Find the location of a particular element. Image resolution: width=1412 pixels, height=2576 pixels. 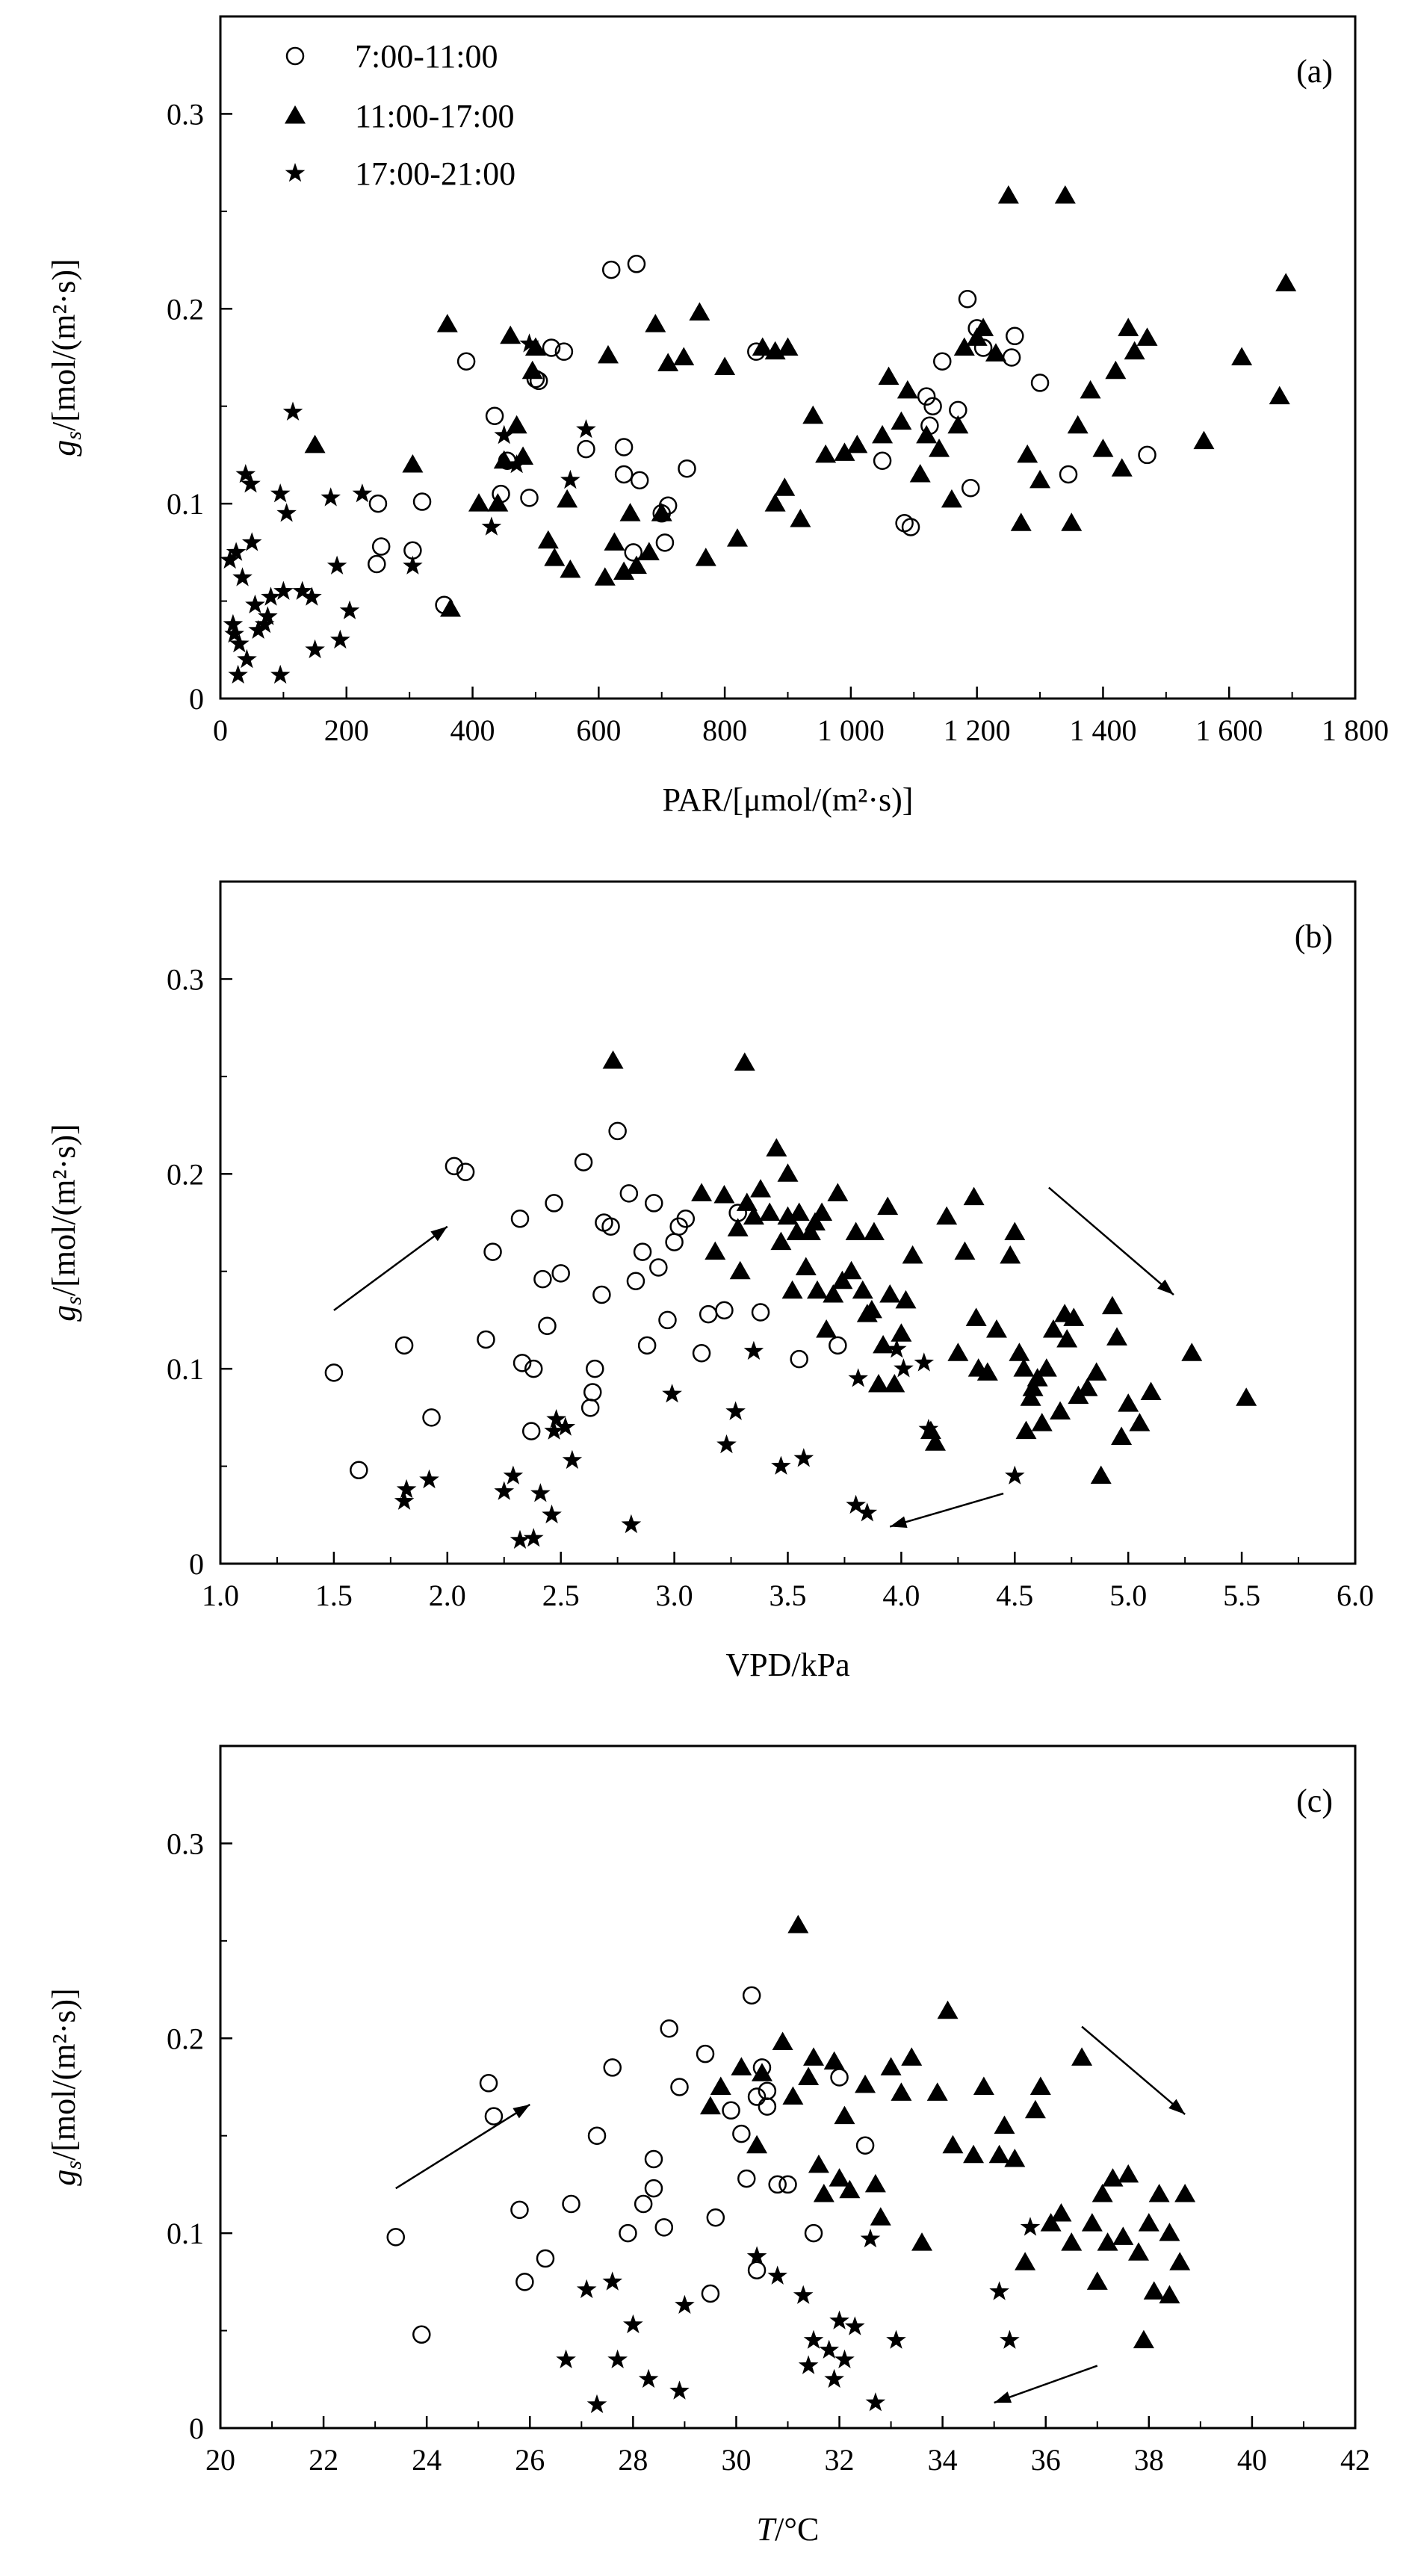

x-tick-label: 2.5 is located at coordinates (561, 1595).